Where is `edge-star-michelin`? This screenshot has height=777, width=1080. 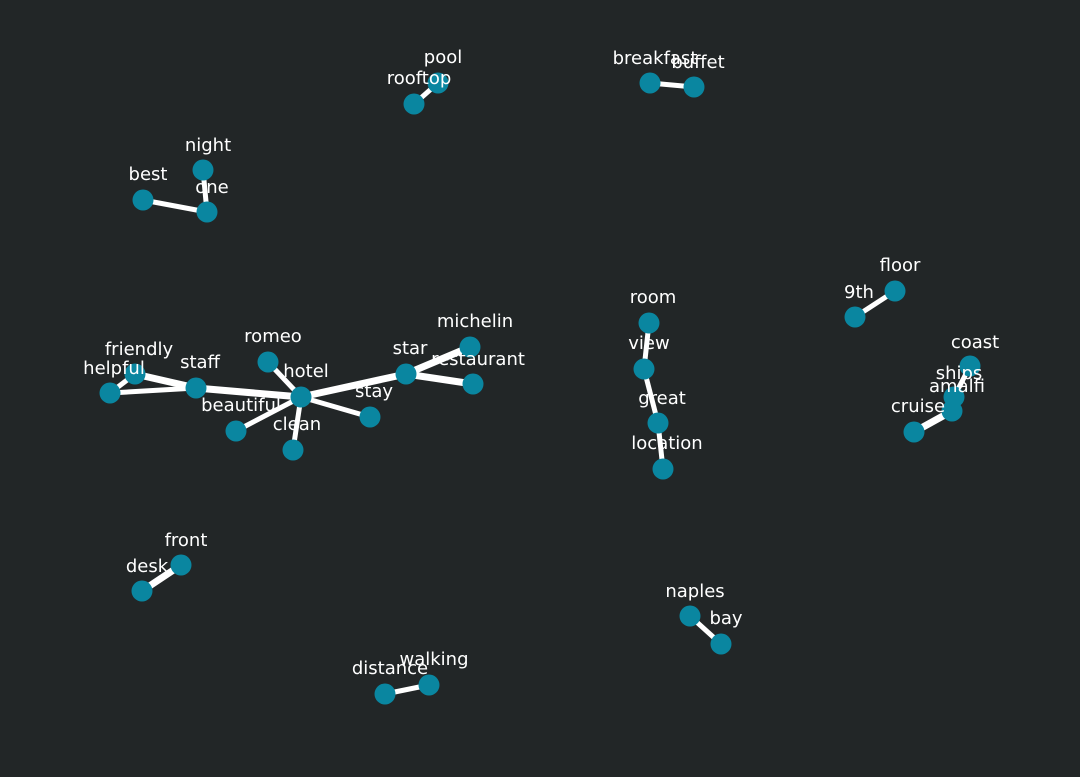 edge-star-michelin is located at coordinates (438, 360).